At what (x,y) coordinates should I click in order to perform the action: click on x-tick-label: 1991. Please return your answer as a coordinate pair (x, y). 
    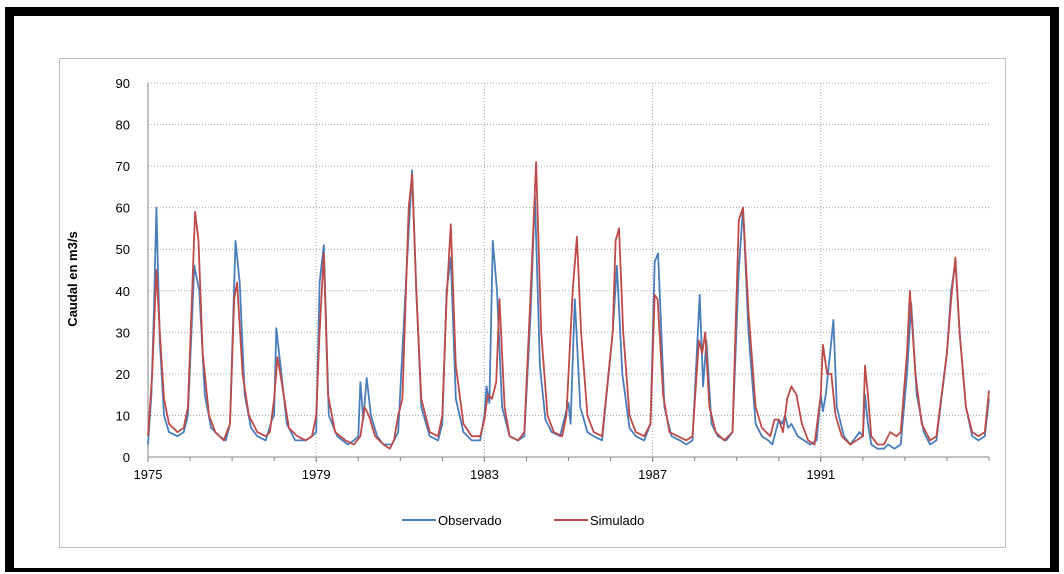
    Looking at the image, I should click on (820, 474).